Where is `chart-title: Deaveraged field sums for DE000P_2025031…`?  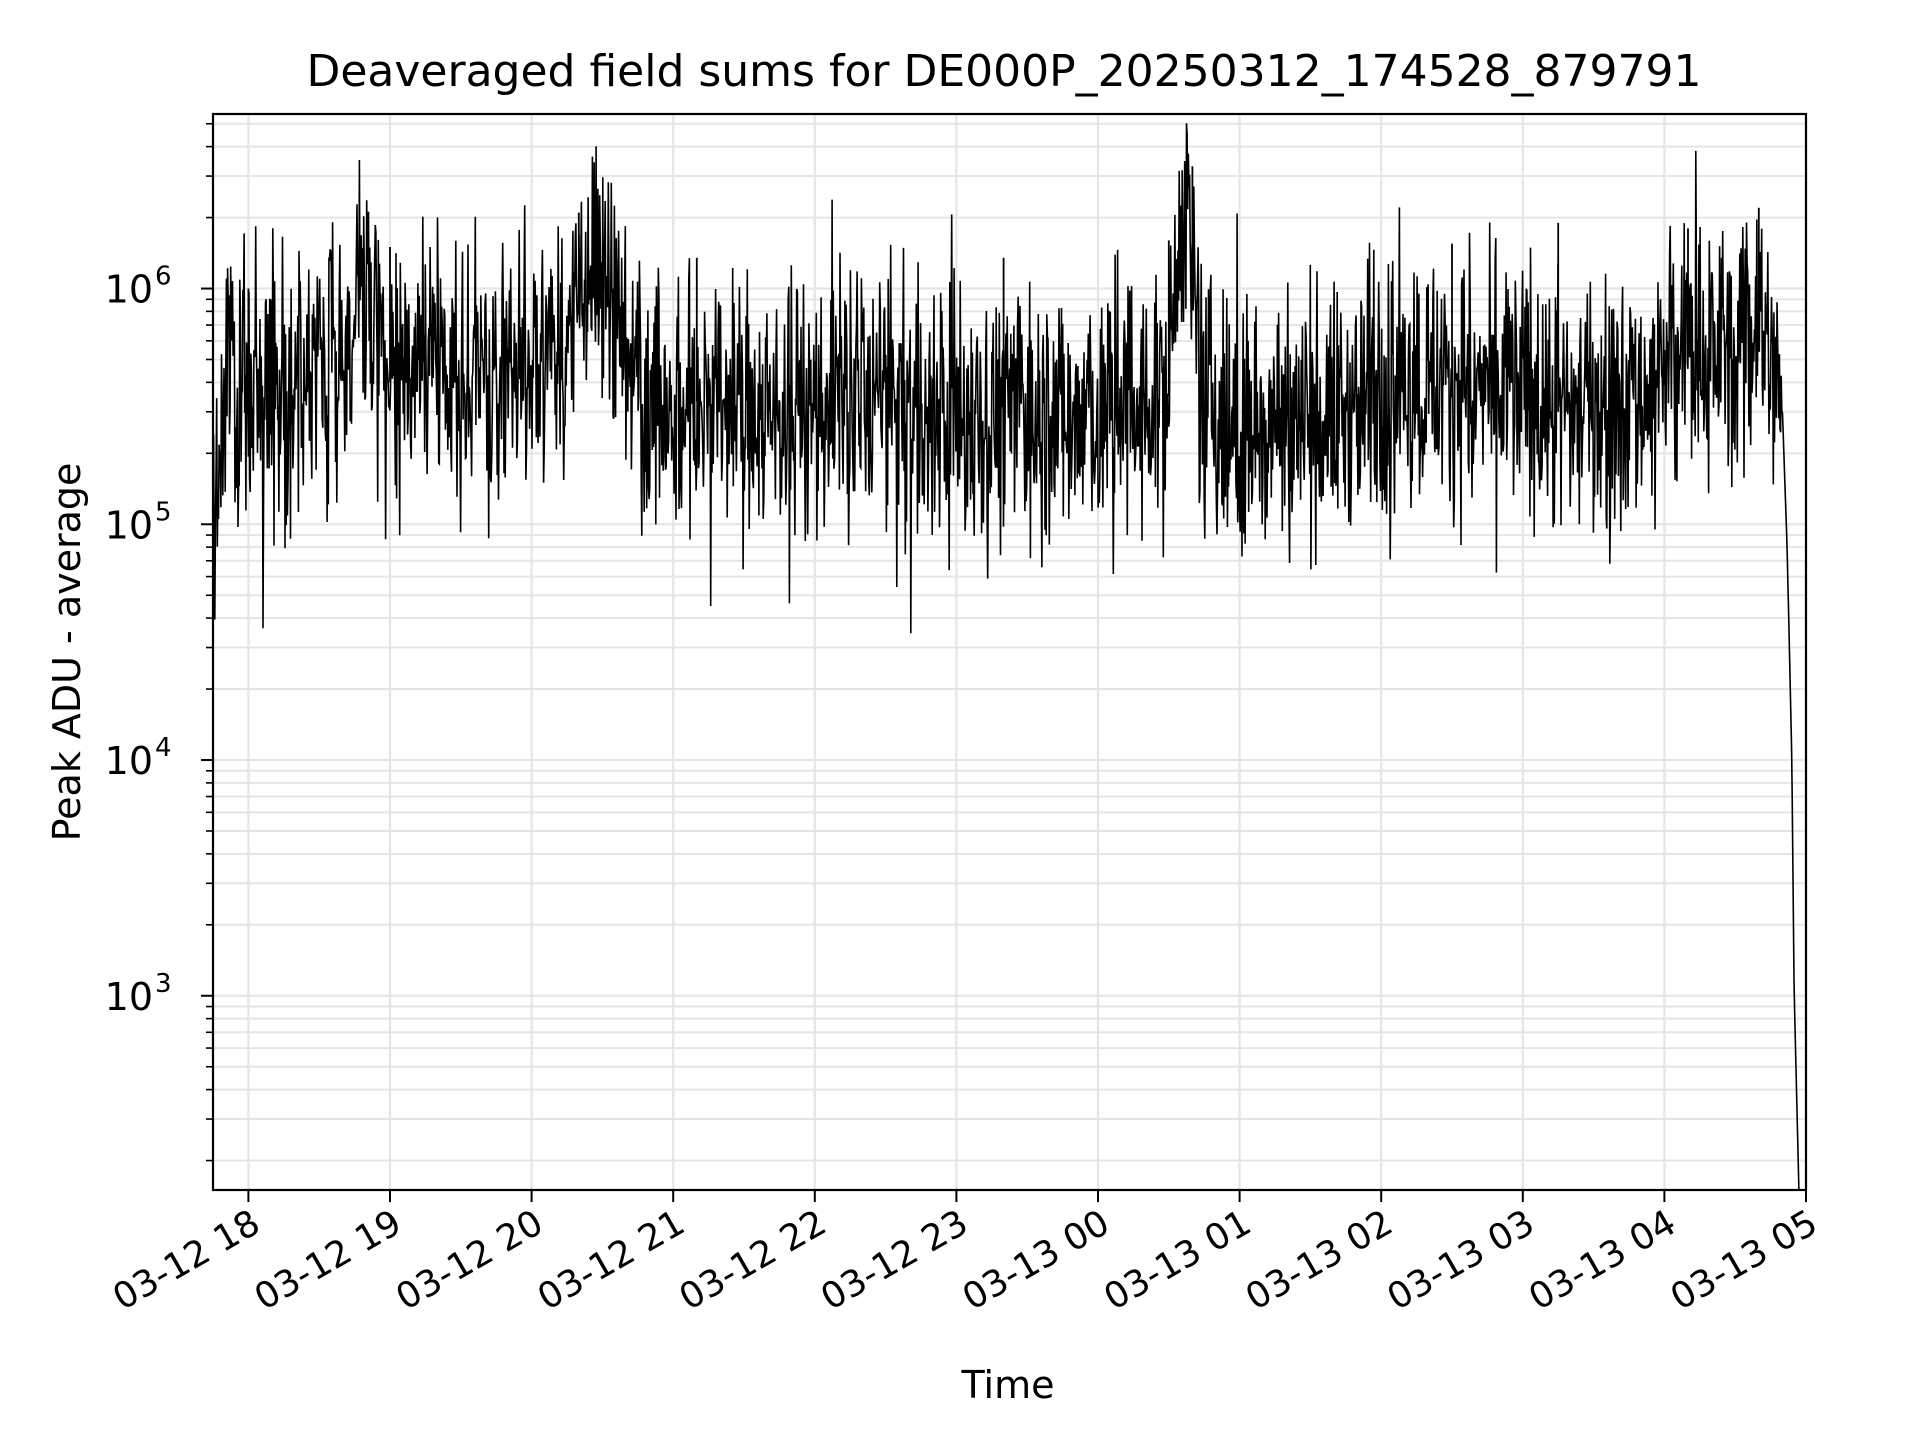
chart-title: Deaveraged field sums for DE000P_2025031… is located at coordinates (1003, 71).